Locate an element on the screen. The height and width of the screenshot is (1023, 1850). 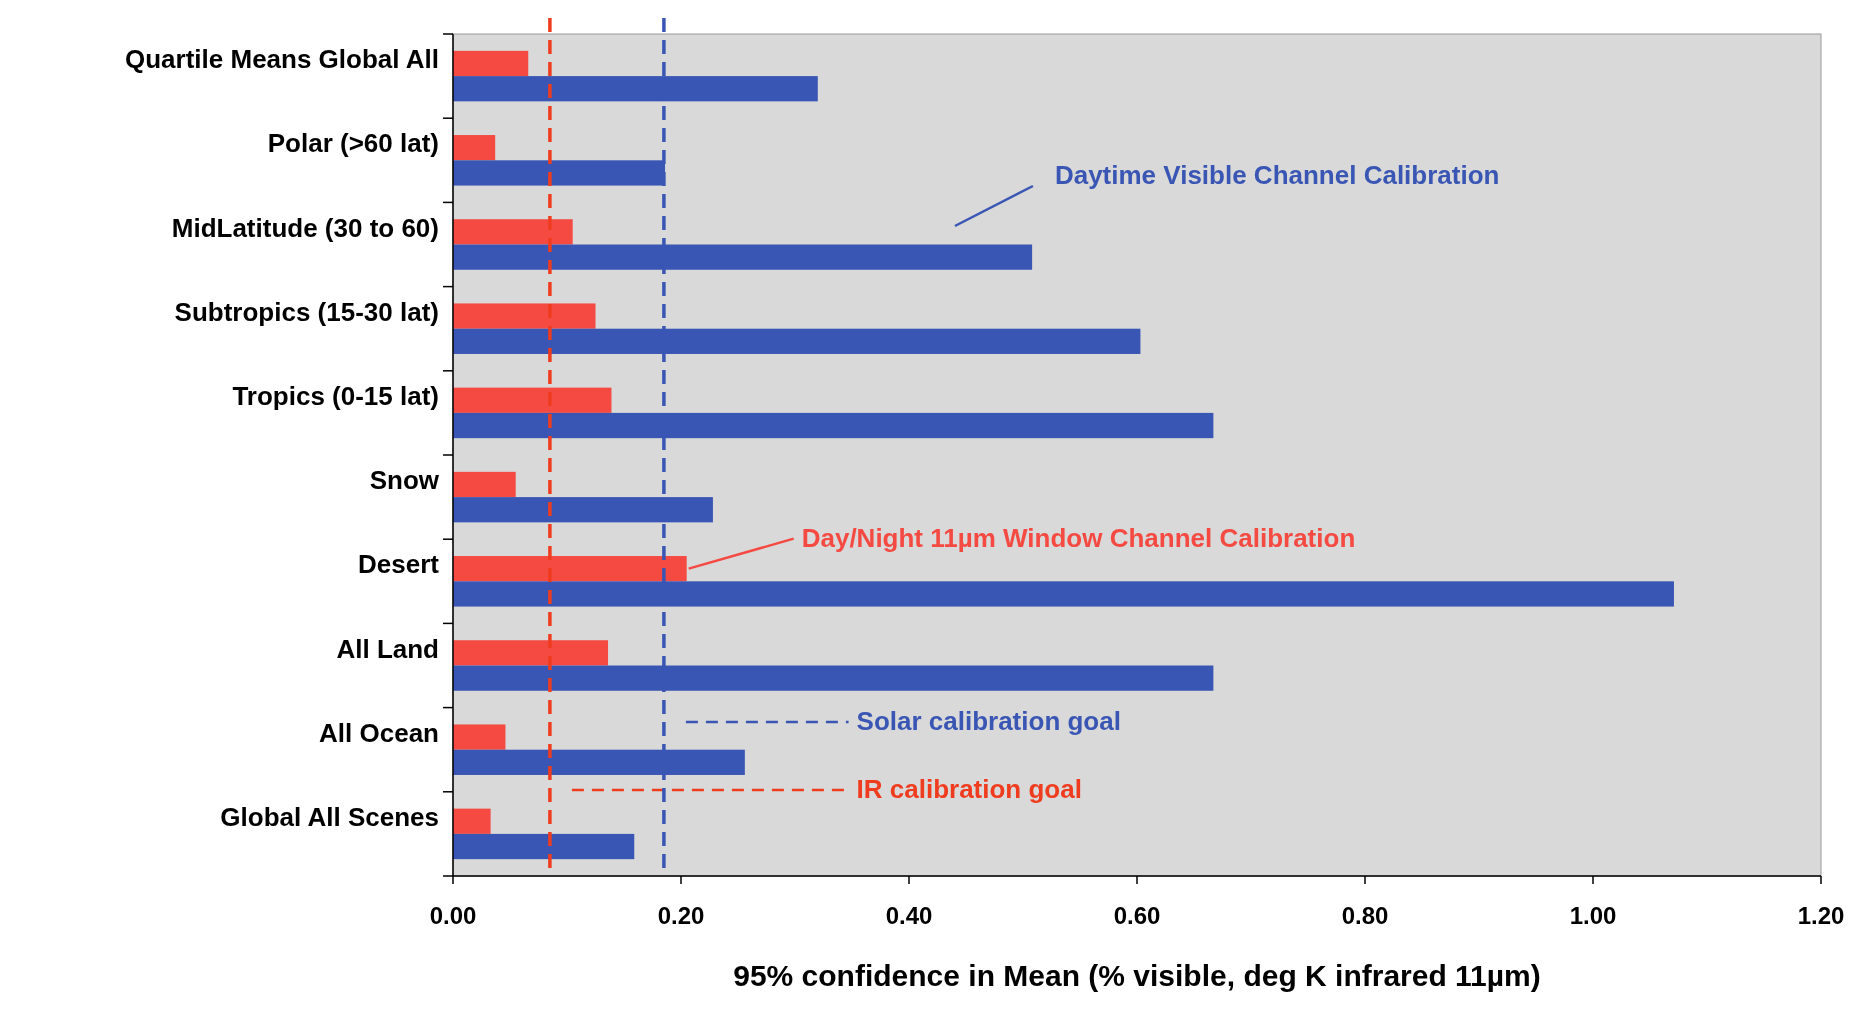
y-tick-label: Snow is located at coordinates (404, 480).